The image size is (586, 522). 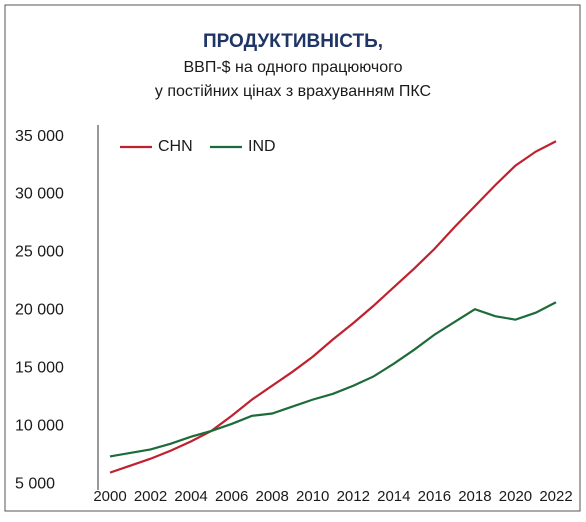 I want to click on chart-subtitle: ВВП-$ на одного працюючого, so click(x=292, y=67).